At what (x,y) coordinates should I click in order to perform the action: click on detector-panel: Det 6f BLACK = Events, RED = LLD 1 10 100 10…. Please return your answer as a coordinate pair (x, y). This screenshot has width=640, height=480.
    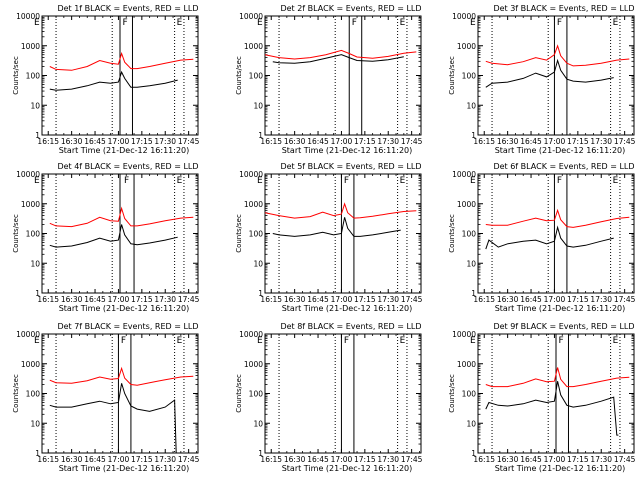
    Looking at the image, I should click on (542, 237).